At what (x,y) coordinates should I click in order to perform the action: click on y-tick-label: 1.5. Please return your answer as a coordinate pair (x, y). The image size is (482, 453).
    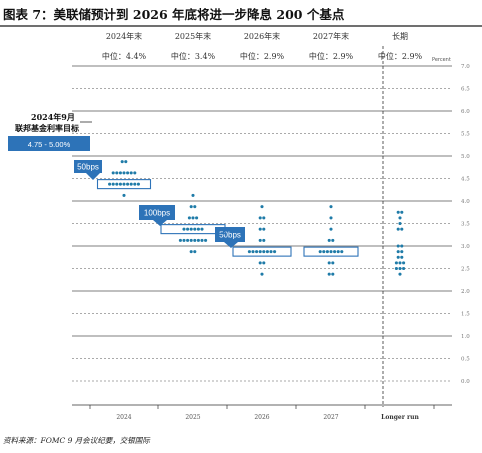
    Looking at the image, I should click on (465, 315).